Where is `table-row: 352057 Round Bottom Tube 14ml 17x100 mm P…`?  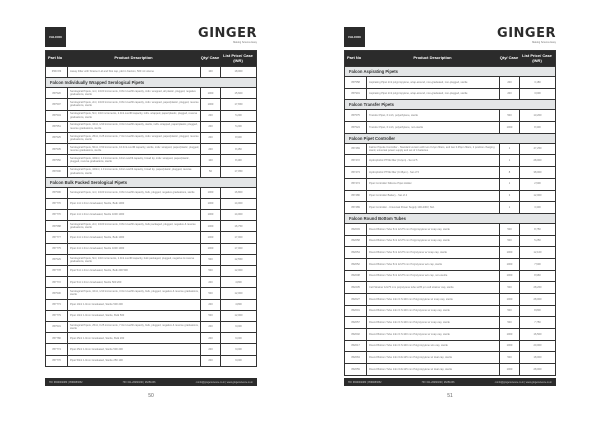
table-row: 352057 Round Bottom Tube 14ml 17x100 mm P… is located at coordinates (450, 322).